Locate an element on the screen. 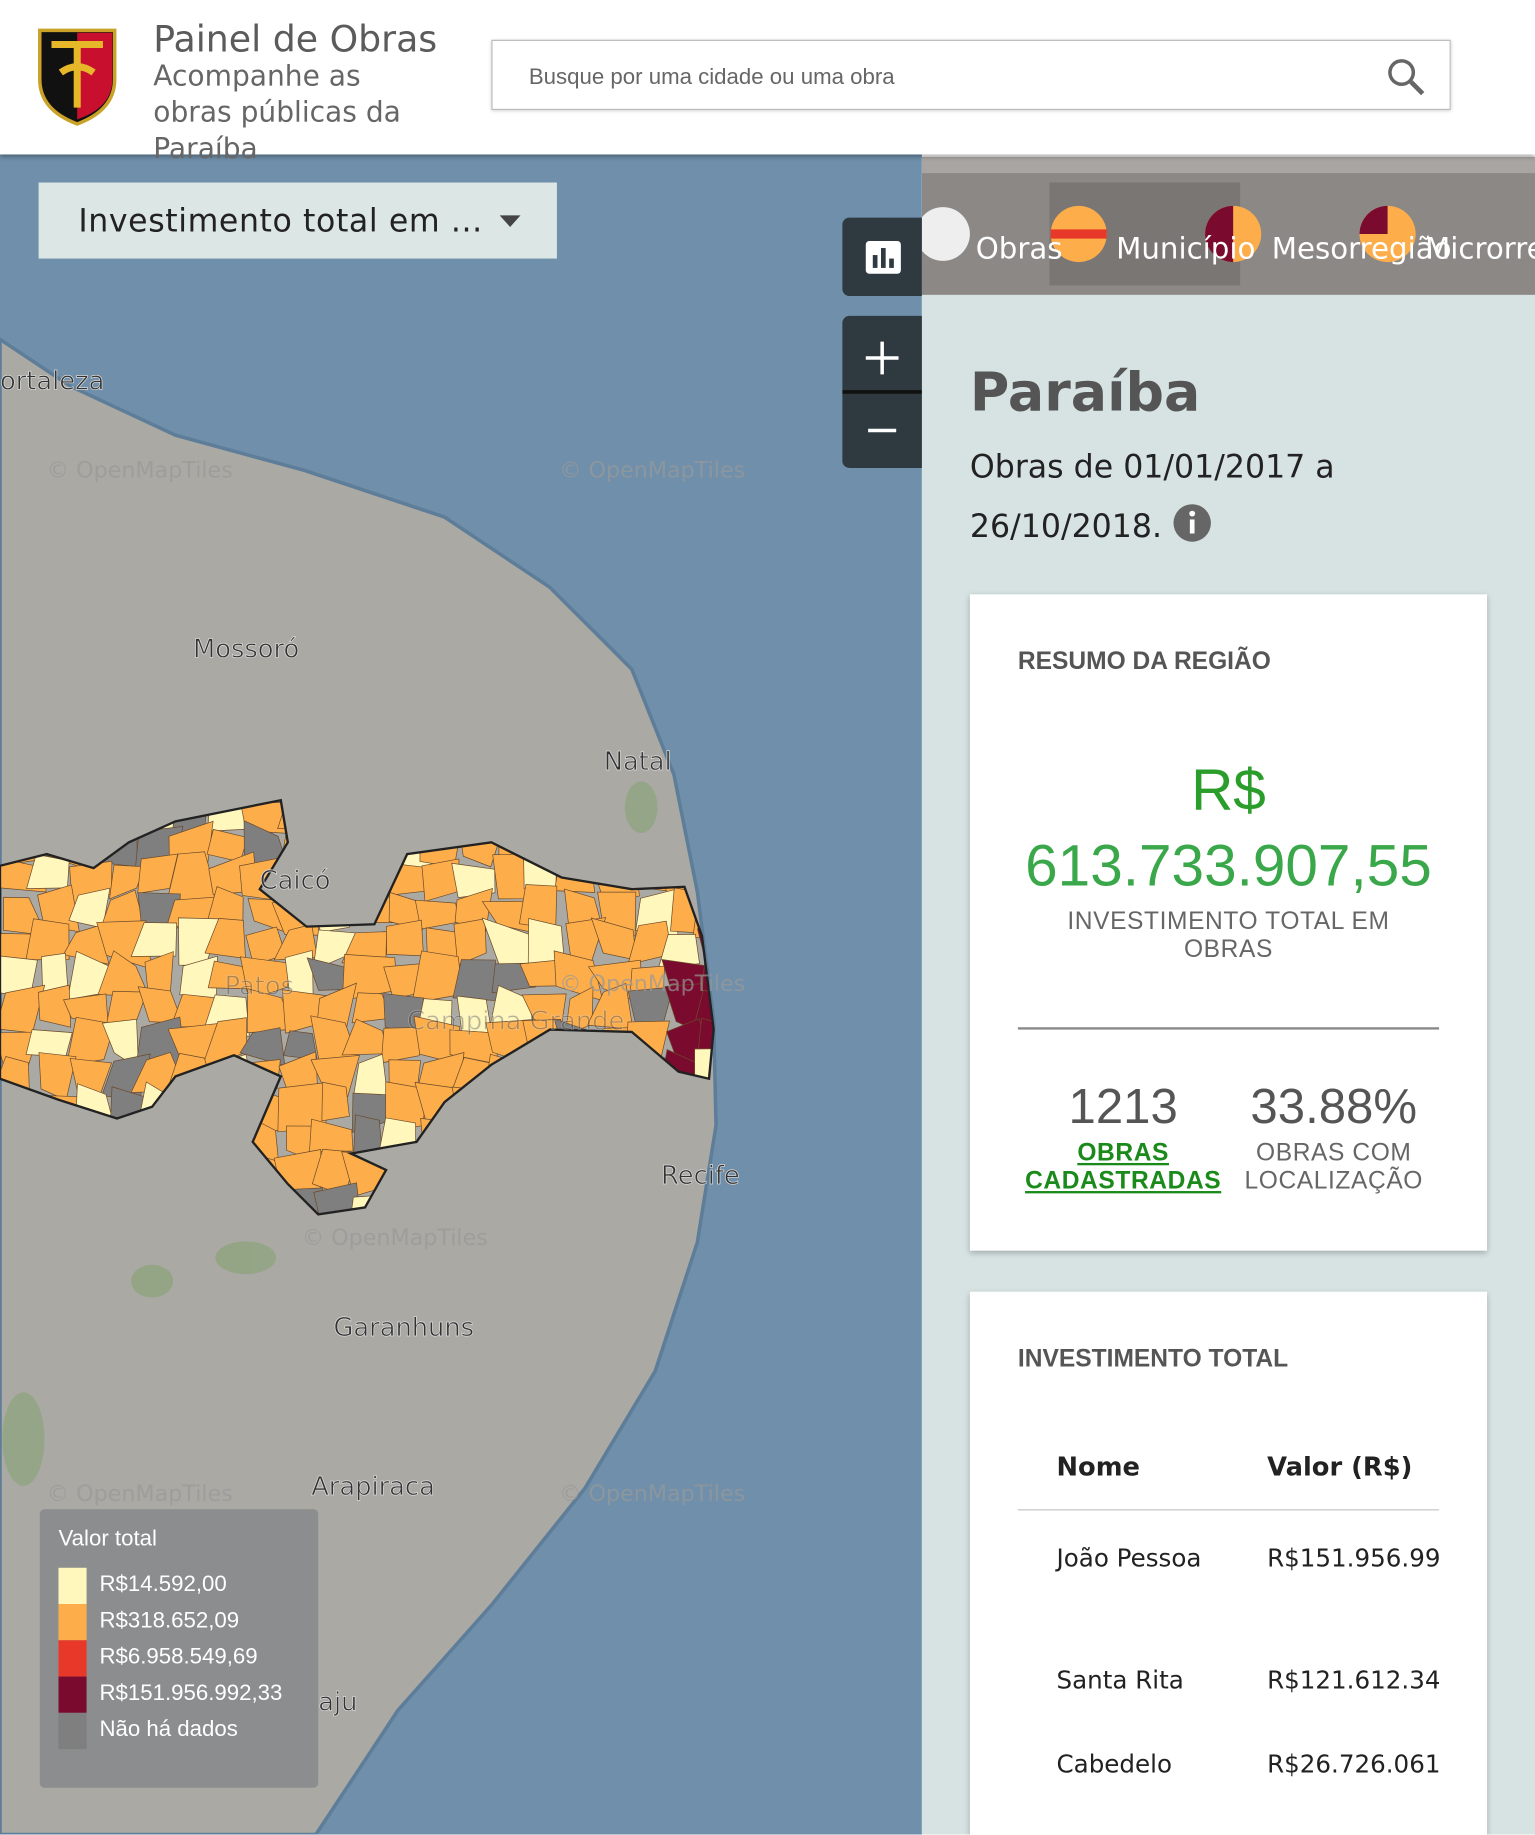 The width and height of the screenshot is (1535, 1835). tab: Obras is located at coordinates (1019, 249).